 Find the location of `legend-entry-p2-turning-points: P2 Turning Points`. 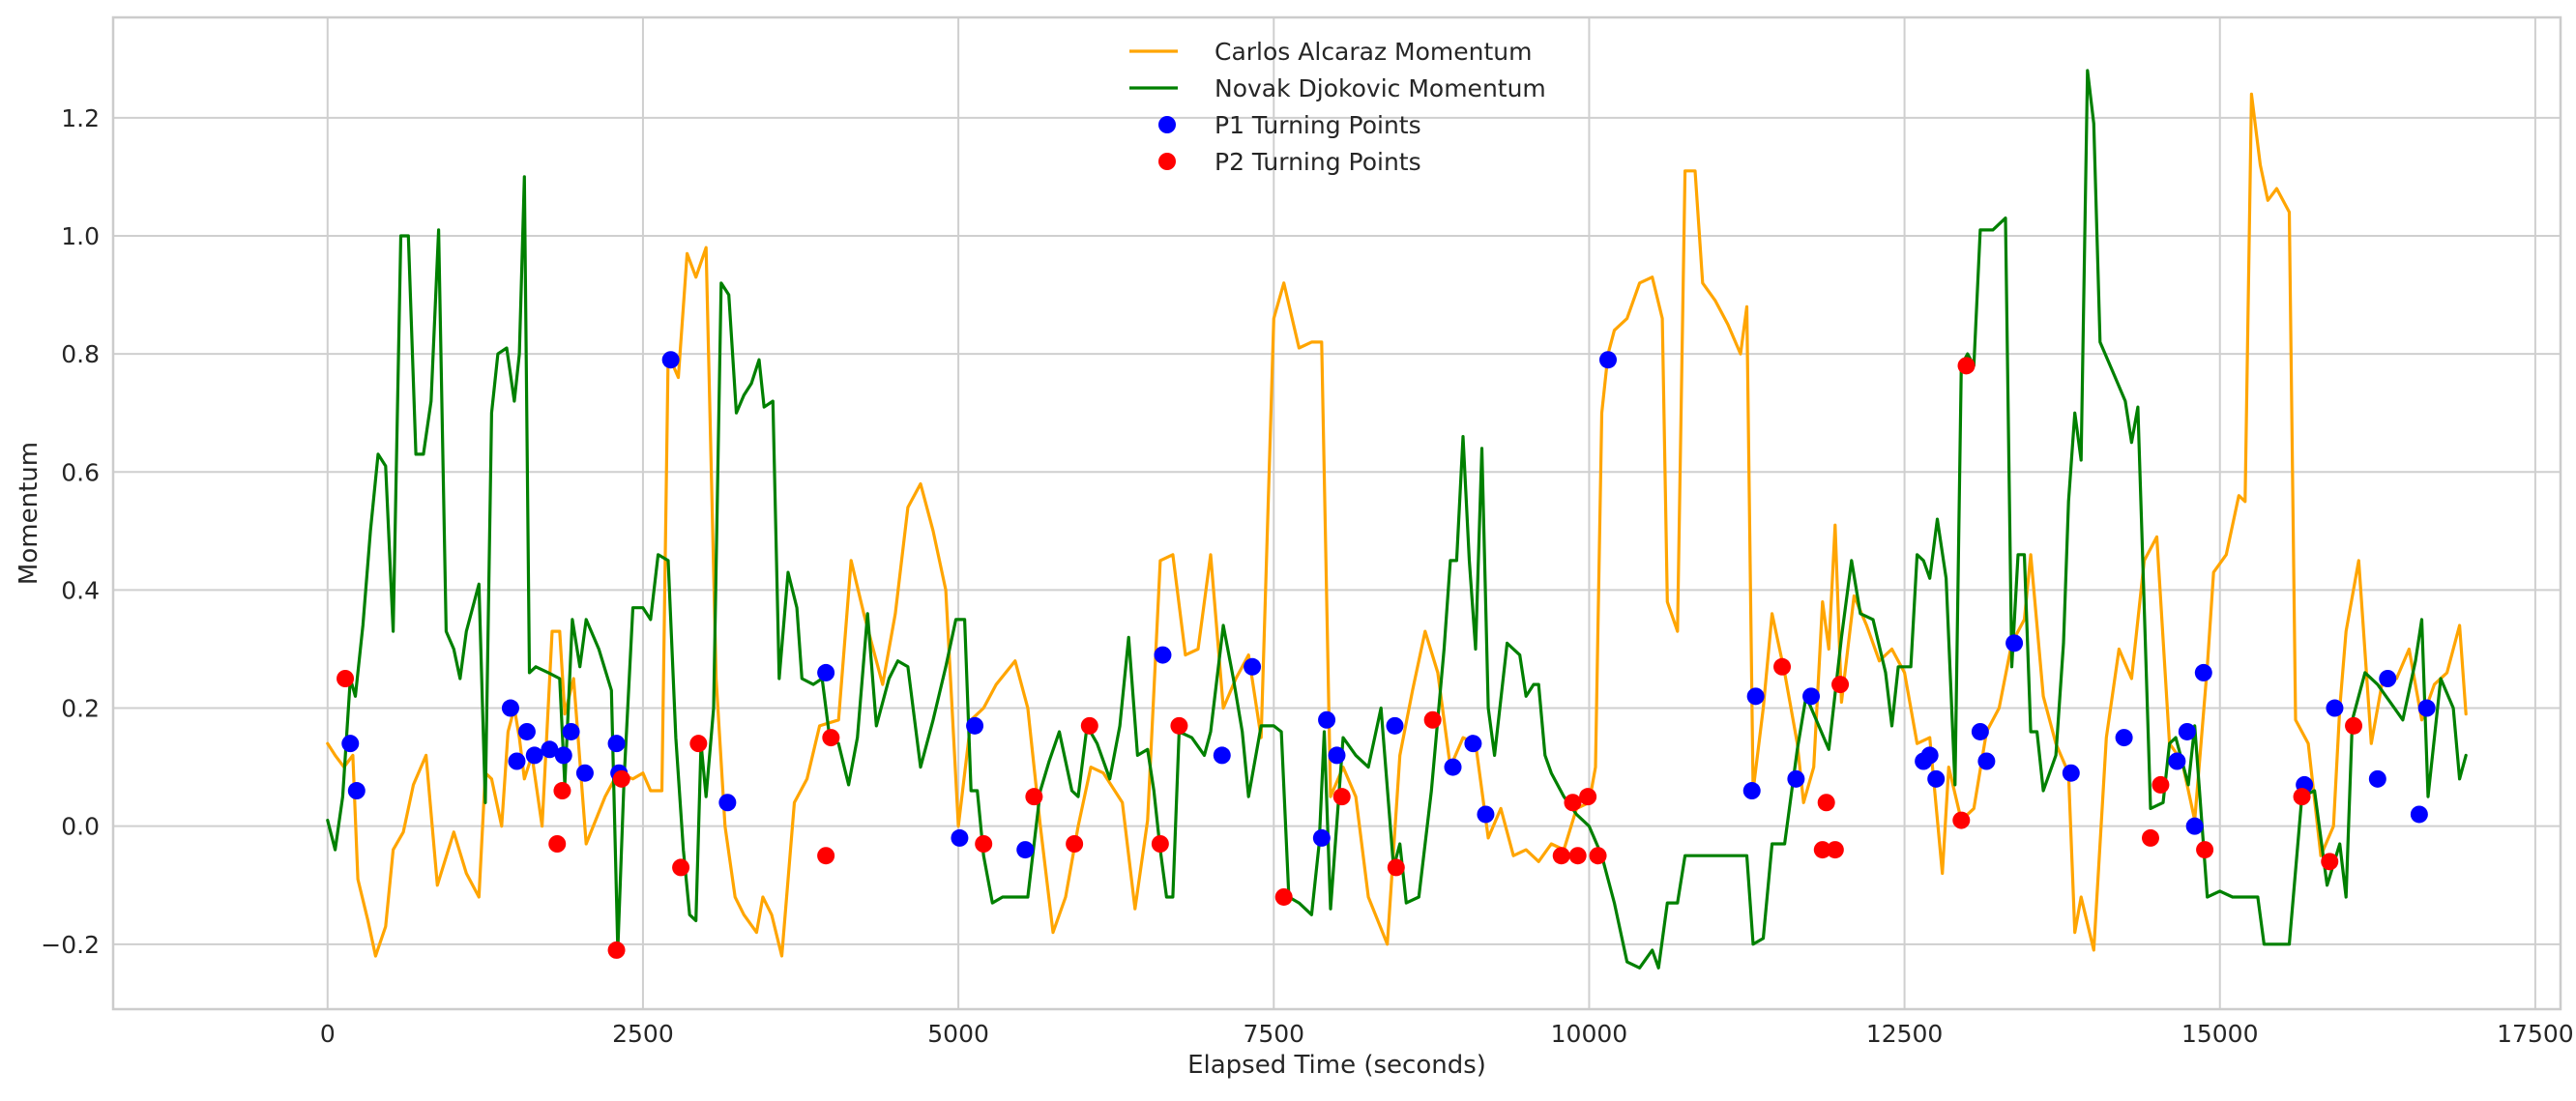

legend-entry-p2-turning-points: P2 Turning Points is located at coordinates (1289, 162).